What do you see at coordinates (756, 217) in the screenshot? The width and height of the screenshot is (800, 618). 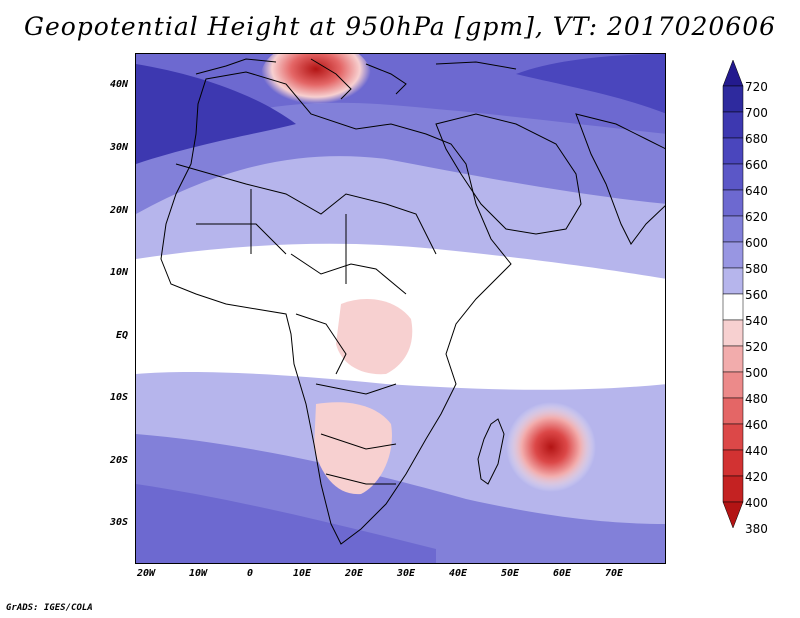 I see `colorbar-label-620: 620` at bounding box center [756, 217].